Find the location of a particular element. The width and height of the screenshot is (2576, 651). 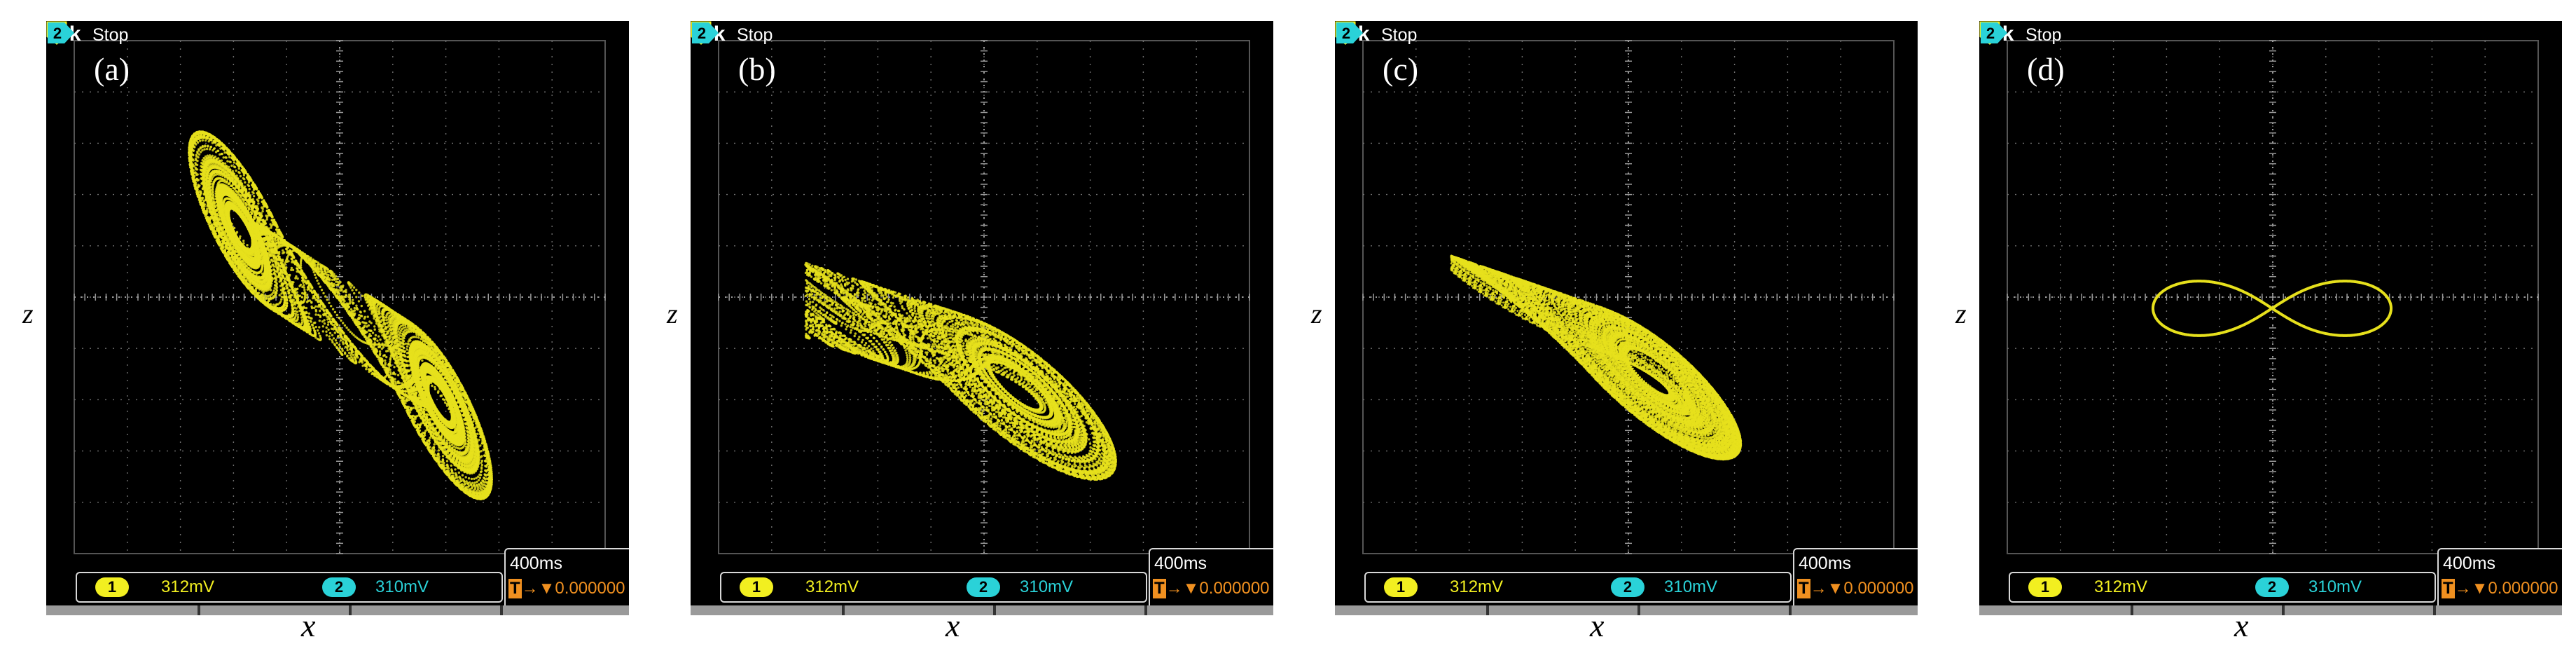

panel-label: (a) is located at coordinates (112, 69).